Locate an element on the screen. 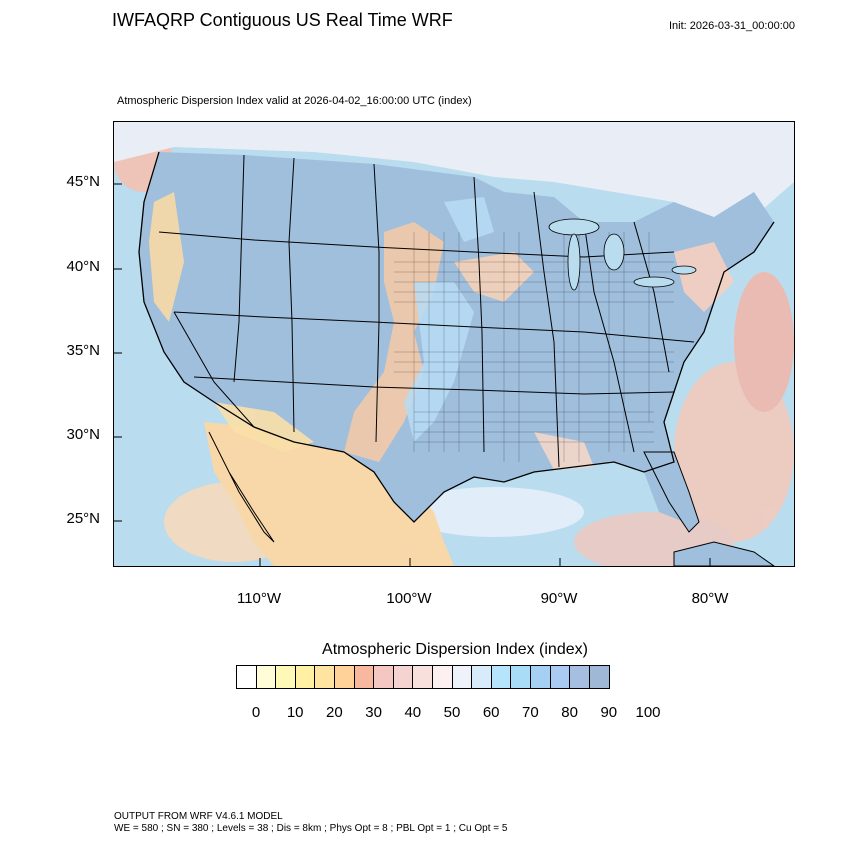 This screenshot has height=850, width=850. lat-label-30n: 30°N is located at coordinates (83, 434).